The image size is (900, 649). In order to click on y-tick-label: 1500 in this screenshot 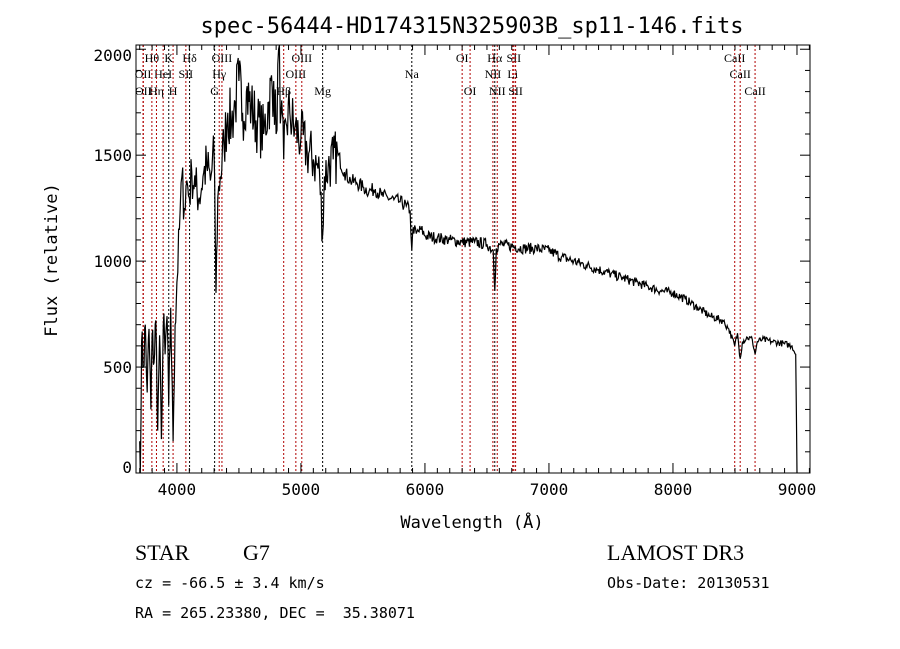, I will do `click(112, 155)`.